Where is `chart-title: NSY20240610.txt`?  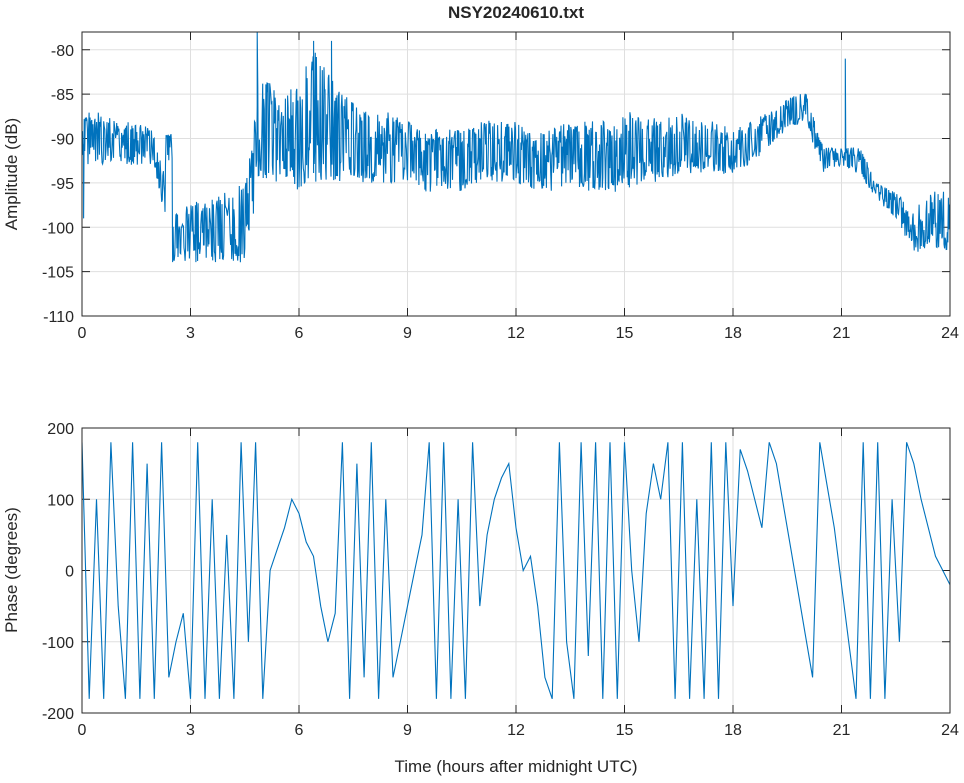
chart-title: NSY20240610.txt is located at coordinates (516, 12).